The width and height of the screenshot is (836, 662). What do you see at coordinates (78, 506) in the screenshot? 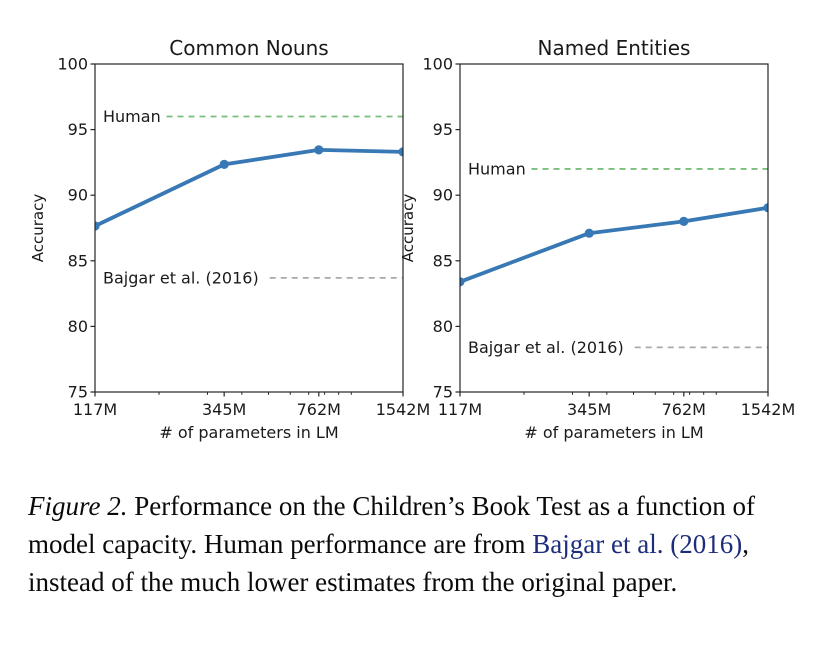
I see `figure-label: Figure 2.` at bounding box center [78, 506].